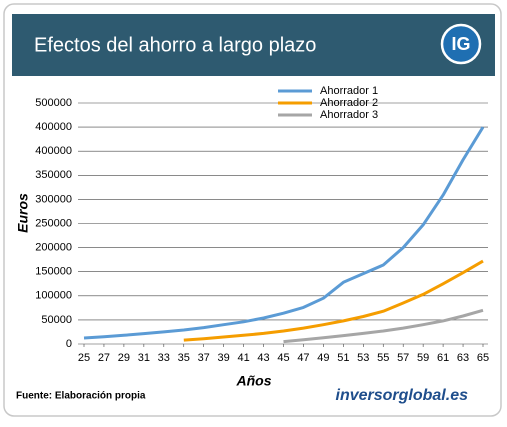 Image resolution: width=507 pixels, height=427 pixels. What do you see at coordinates (263, 358) in the screenshot?
I see `x-tick-label: 43` at bounding box center [263, 358].